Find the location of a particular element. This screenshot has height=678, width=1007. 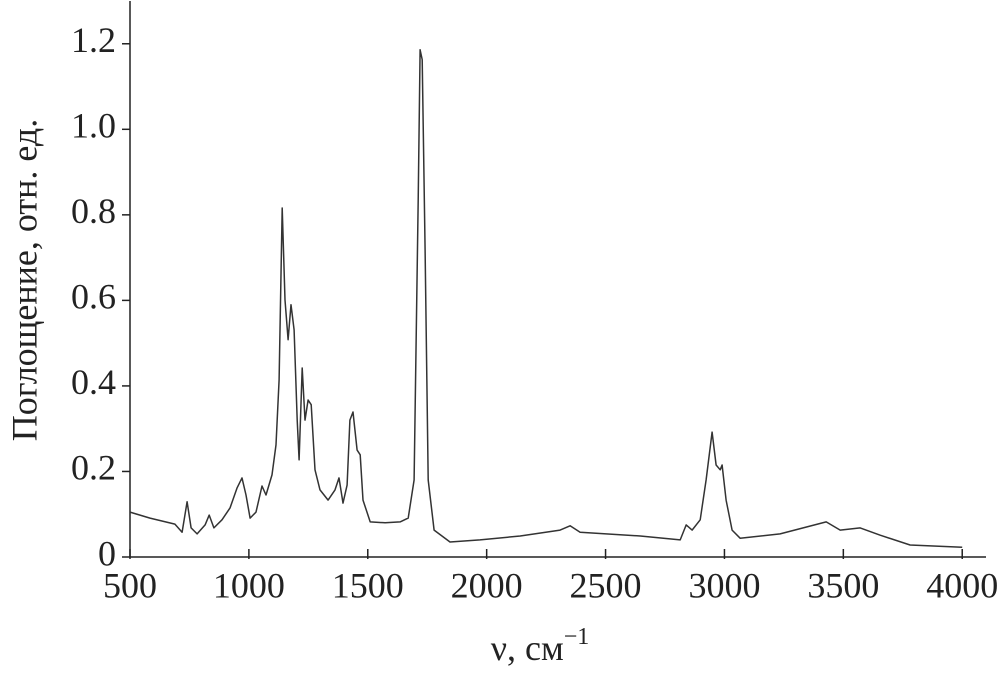

x-axis-label: ν, см−1 is located at coordinates (540, 646).